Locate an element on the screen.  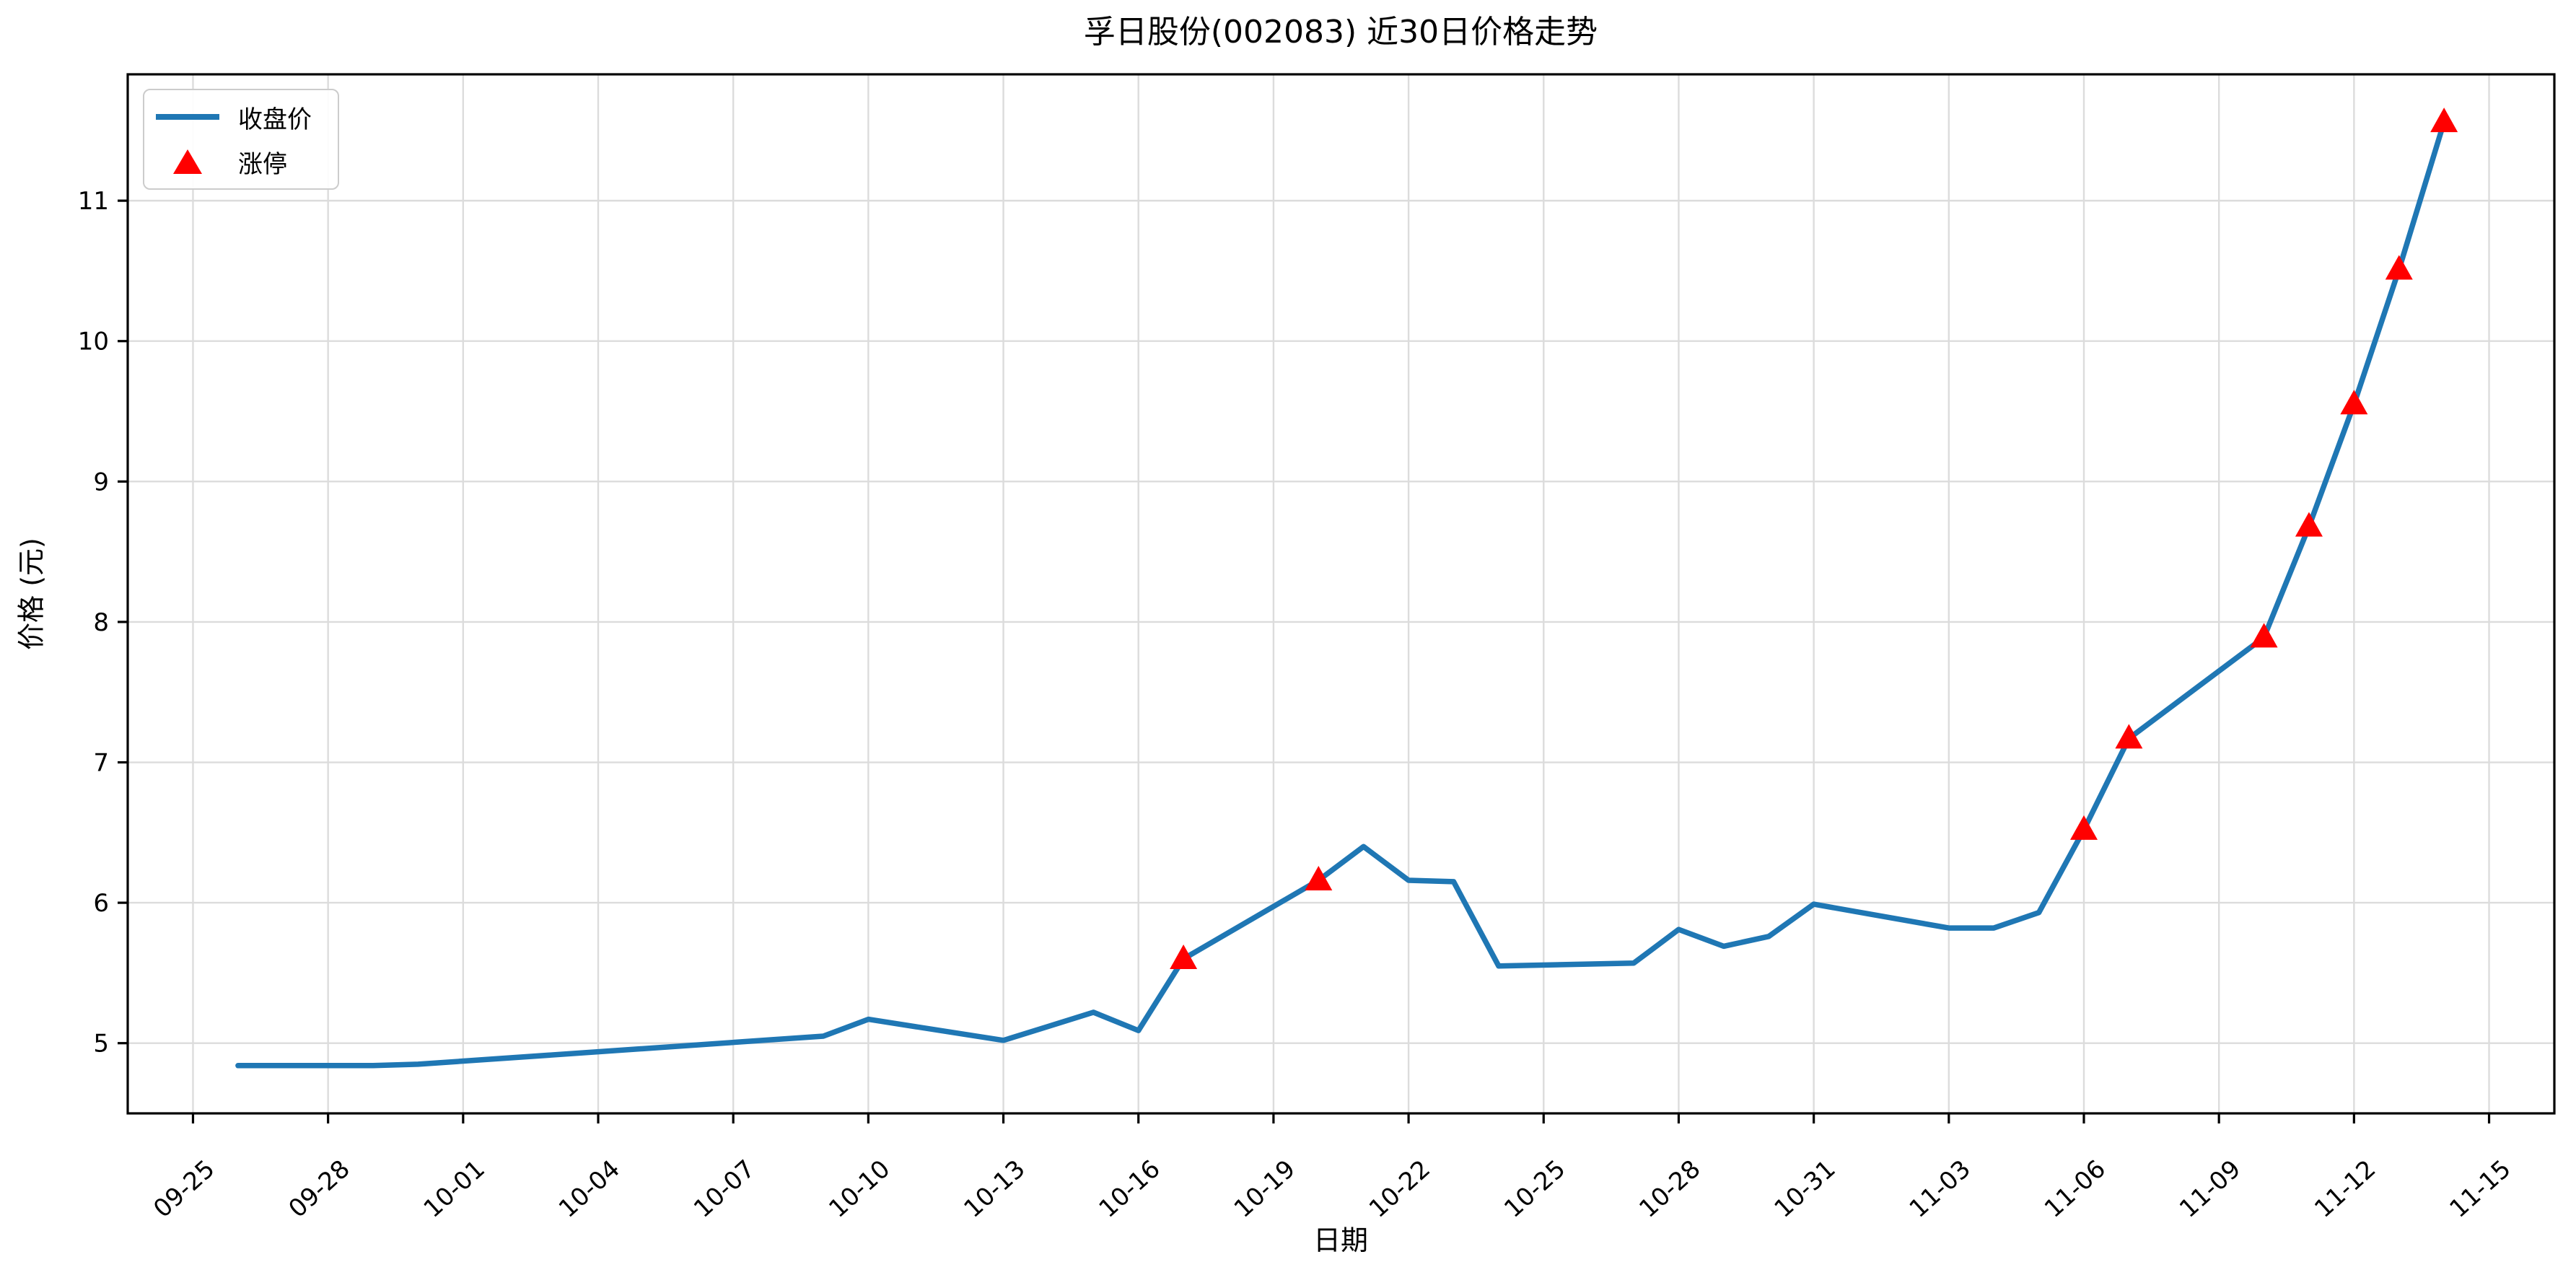
x-tick-label: 10-31 is located at coordinates (1805, 1189).